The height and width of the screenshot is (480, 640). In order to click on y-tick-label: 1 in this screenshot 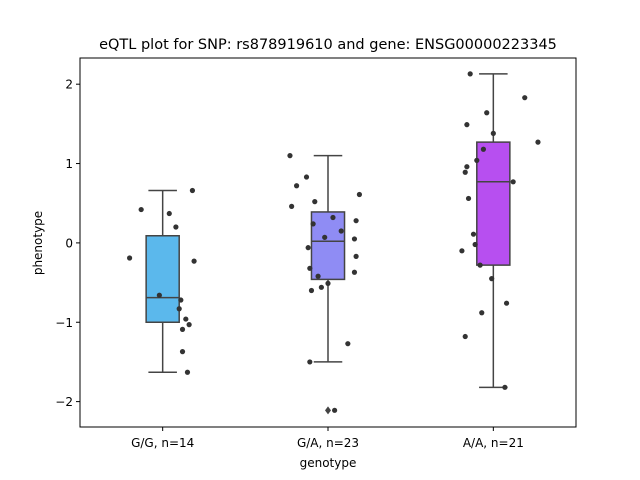, I will do `click(69, 164)`.